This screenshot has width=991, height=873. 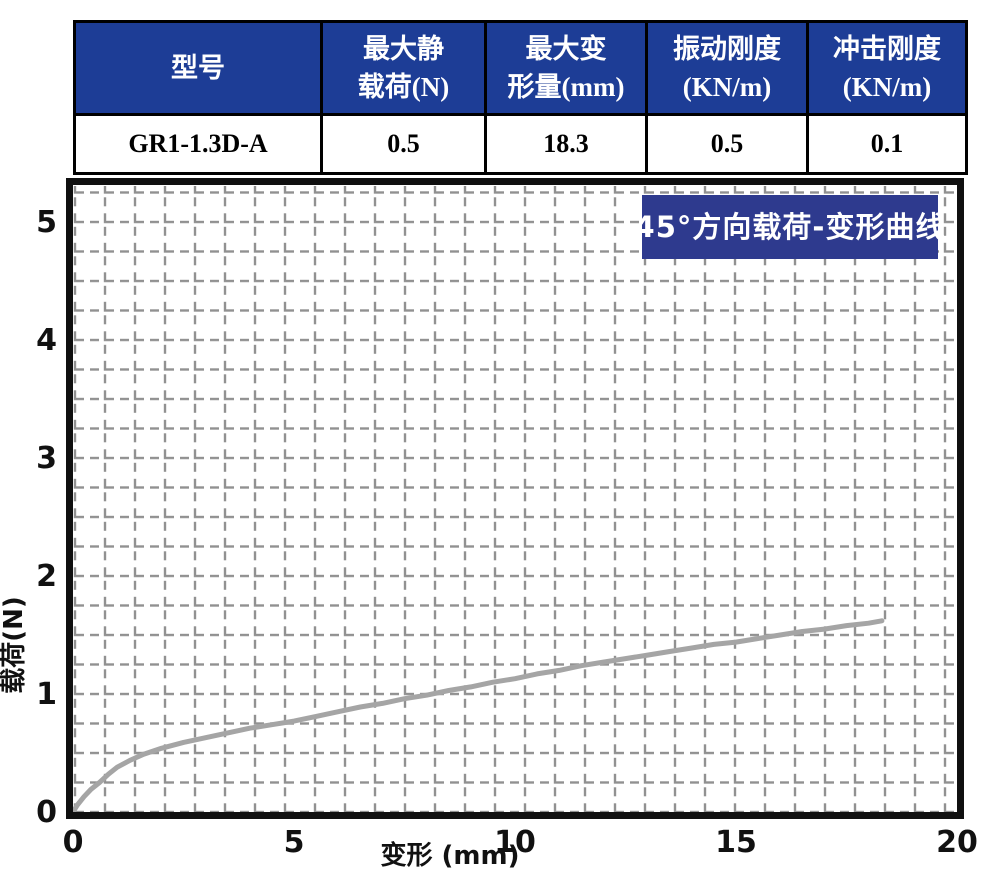 I want to click on col-header-max-static-load: 最大静 载荷(N), so click(x=403, y=68).